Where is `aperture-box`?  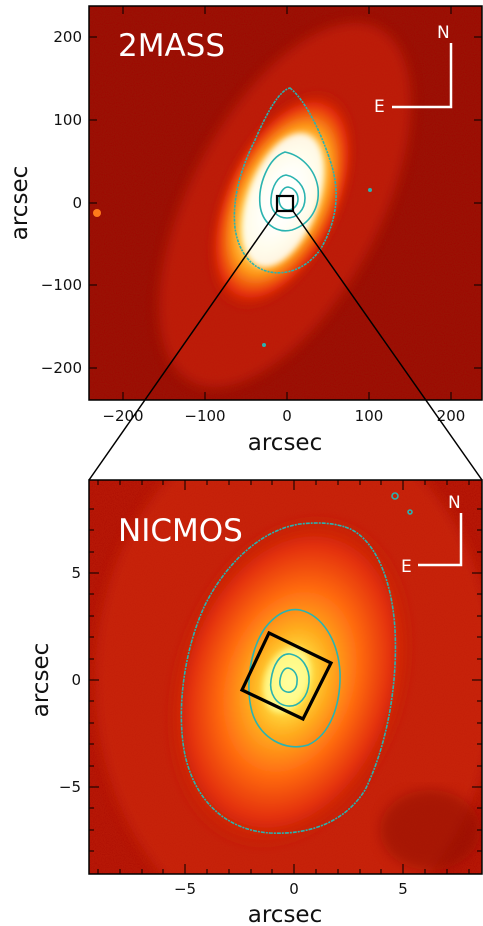
aperture-box is located at coordinates (286, 676).